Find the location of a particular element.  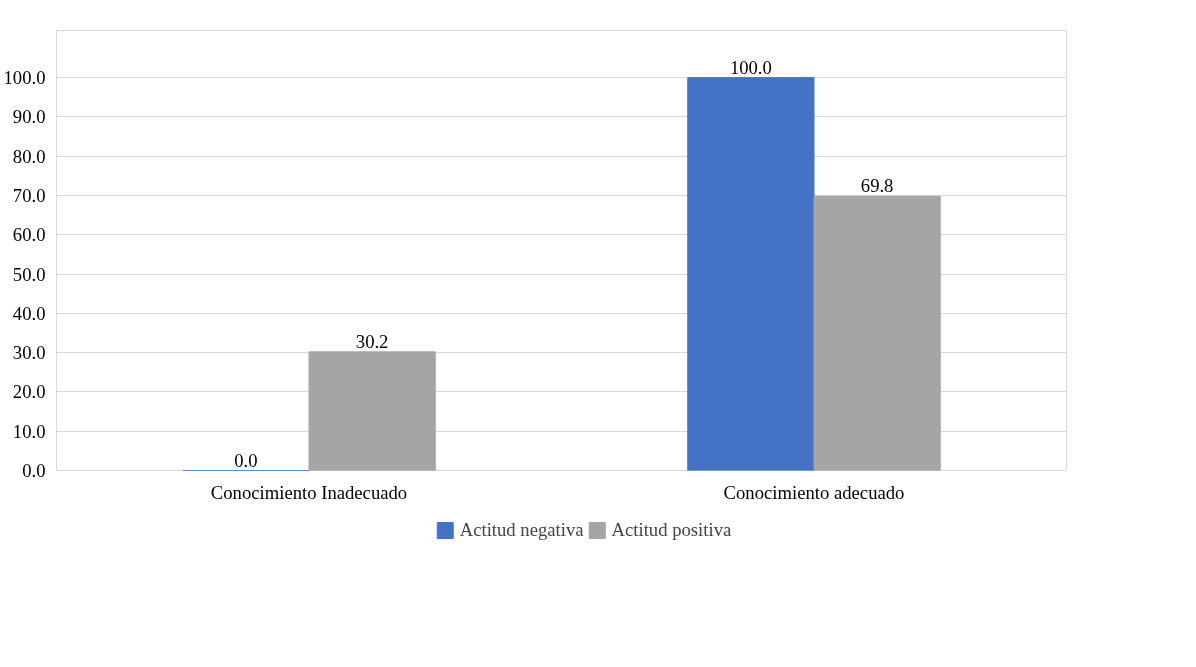

x-tick-label: Conocimiento Inadecuado is located at coordinates (309, 492).